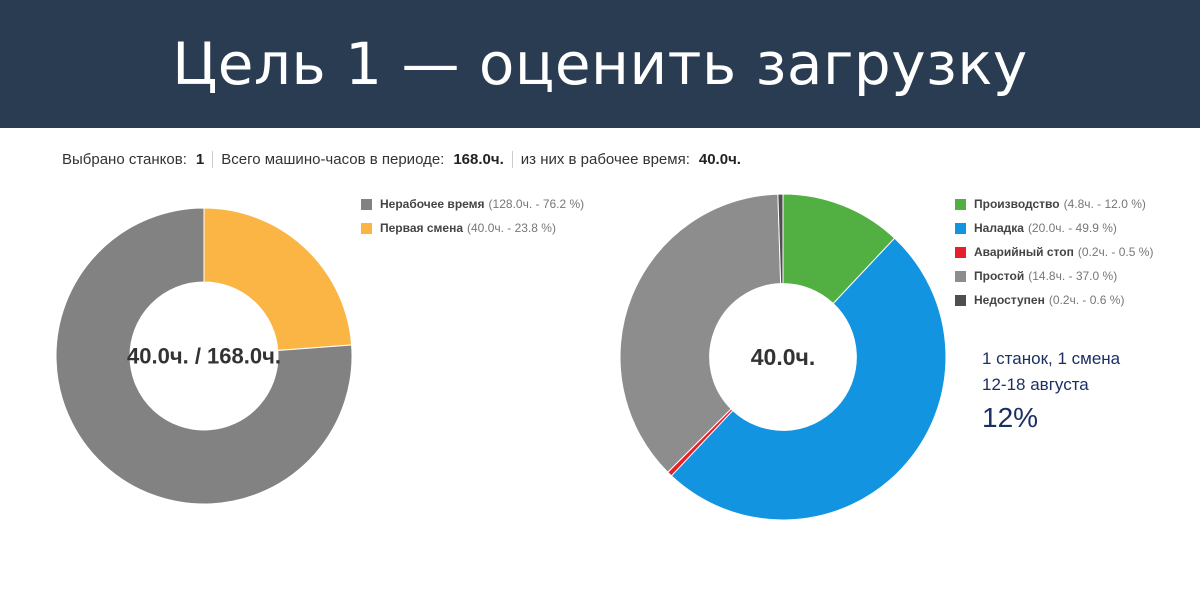 This screenshot has width=1200, height=600. I want to click on legend-label: Аварийный стоп, so click(1024, 252).